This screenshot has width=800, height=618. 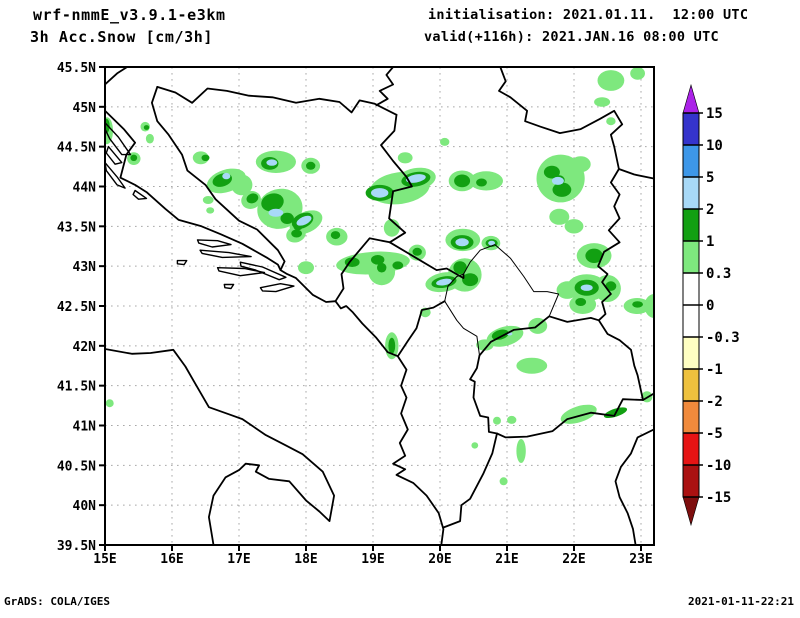 I want to click on colorbar-label: -0.3, so click(x=723, y=338).